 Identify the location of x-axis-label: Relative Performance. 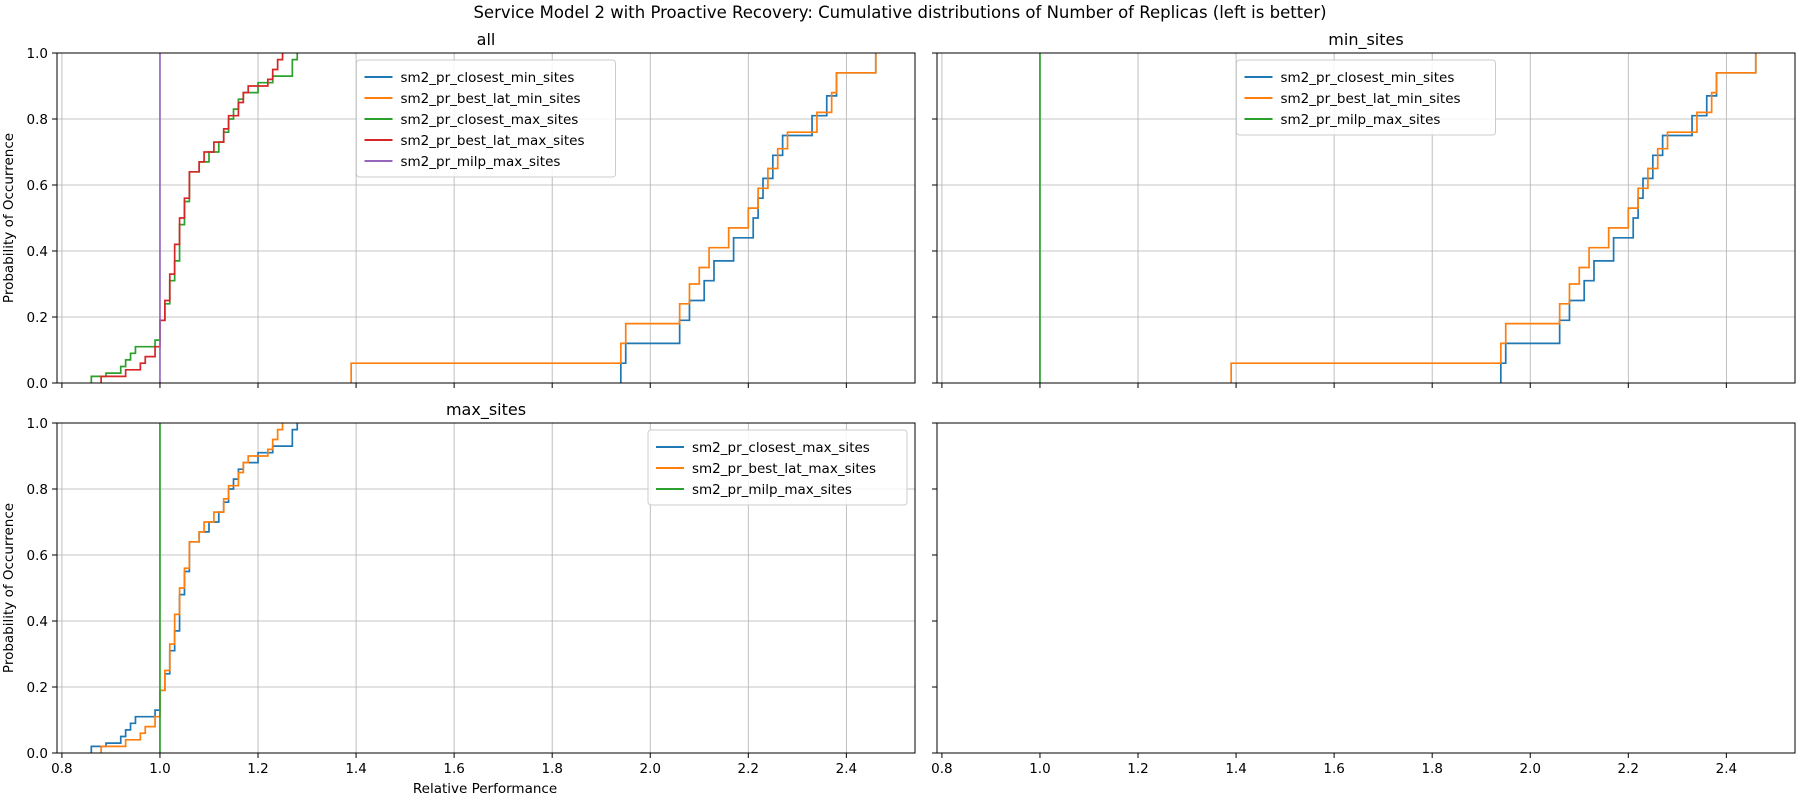
(485, 789).